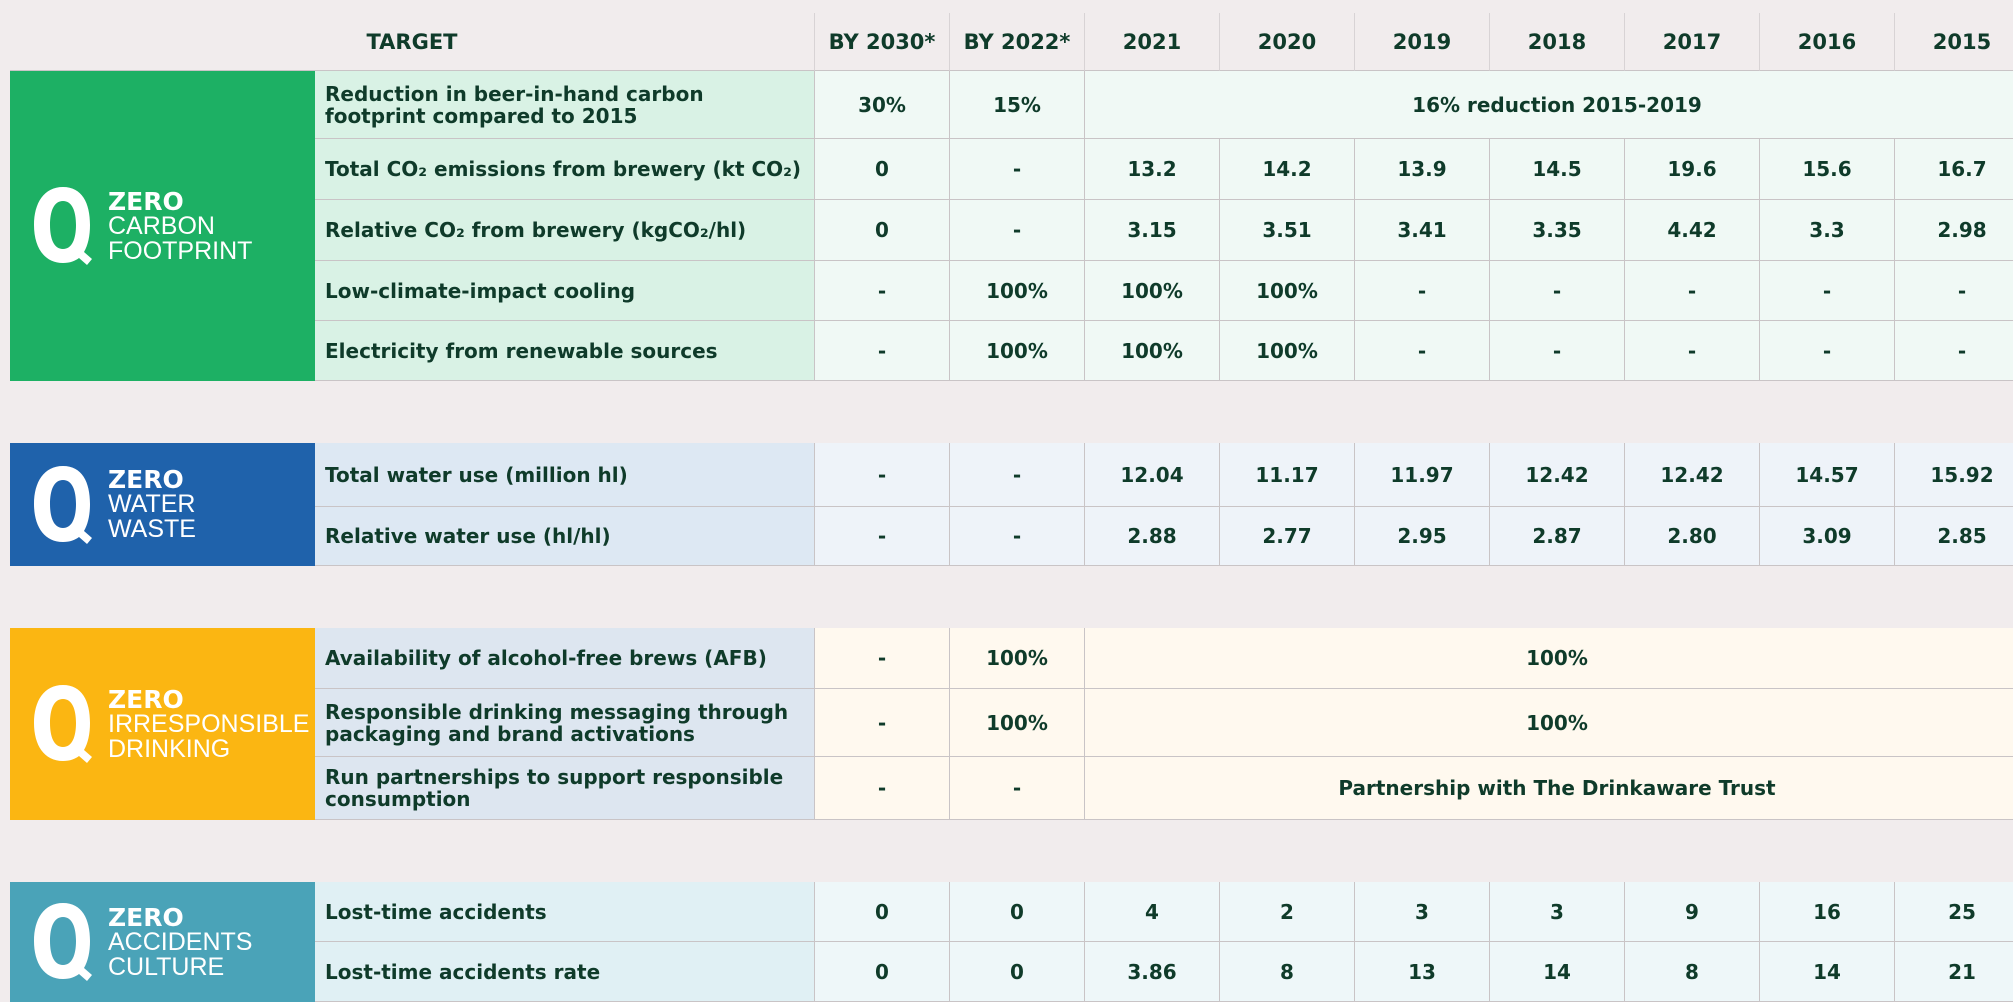  What do you see at coordinates (565, 536) in the screenshot?
I see `row-label: Relative water use (hl/hl)` at bounding box center [565, 536].